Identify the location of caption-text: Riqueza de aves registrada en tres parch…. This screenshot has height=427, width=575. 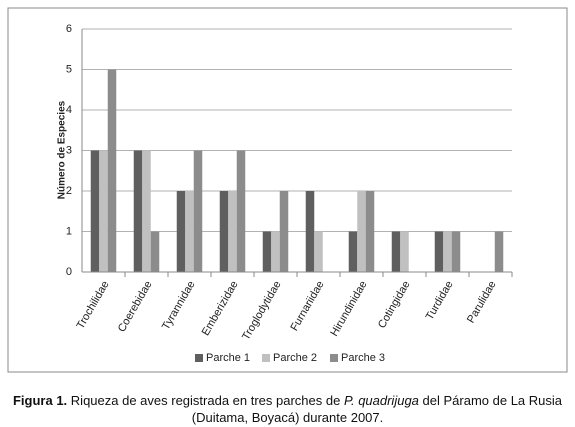
(205, 400).